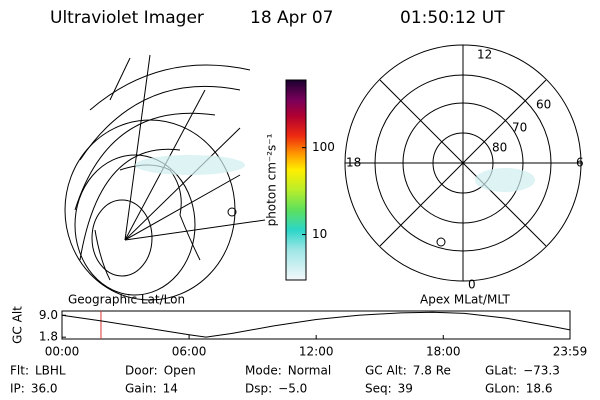  What do you see at coordinates (319, 234) in the screenshot?
I see `colorbar-tick-label: 10` at bounding box center [319, 234].